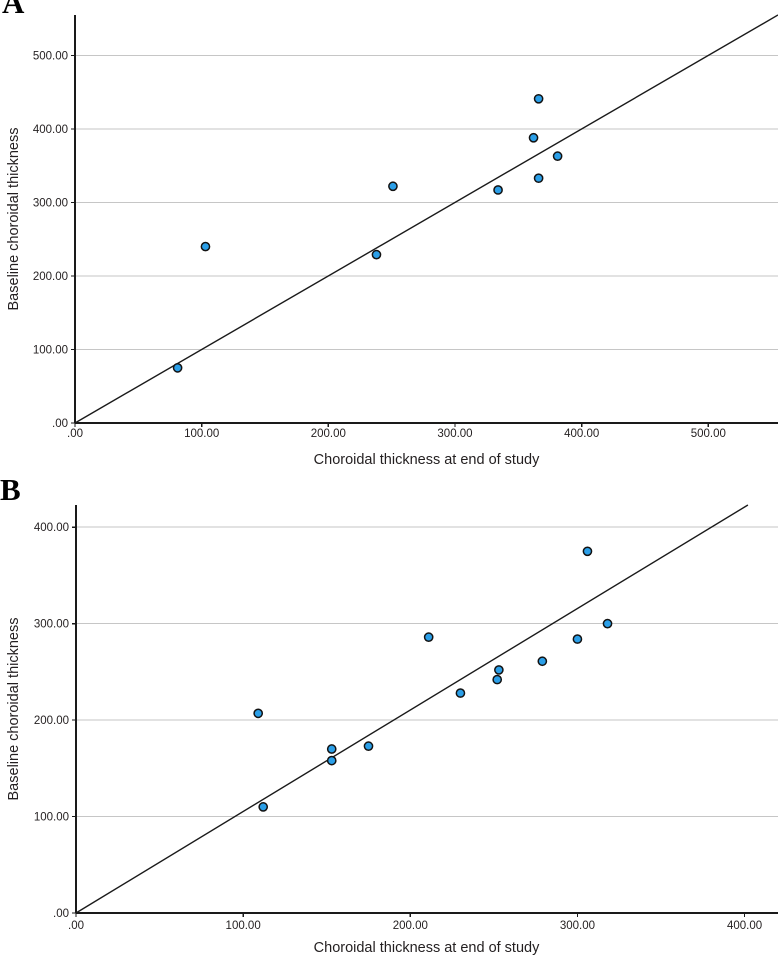 This screenshot has width=778, height=960. What do you see at coordinates (10, 489) in the screenshot?
I see `panel-label-b: B` at bounding box center [10, 489].